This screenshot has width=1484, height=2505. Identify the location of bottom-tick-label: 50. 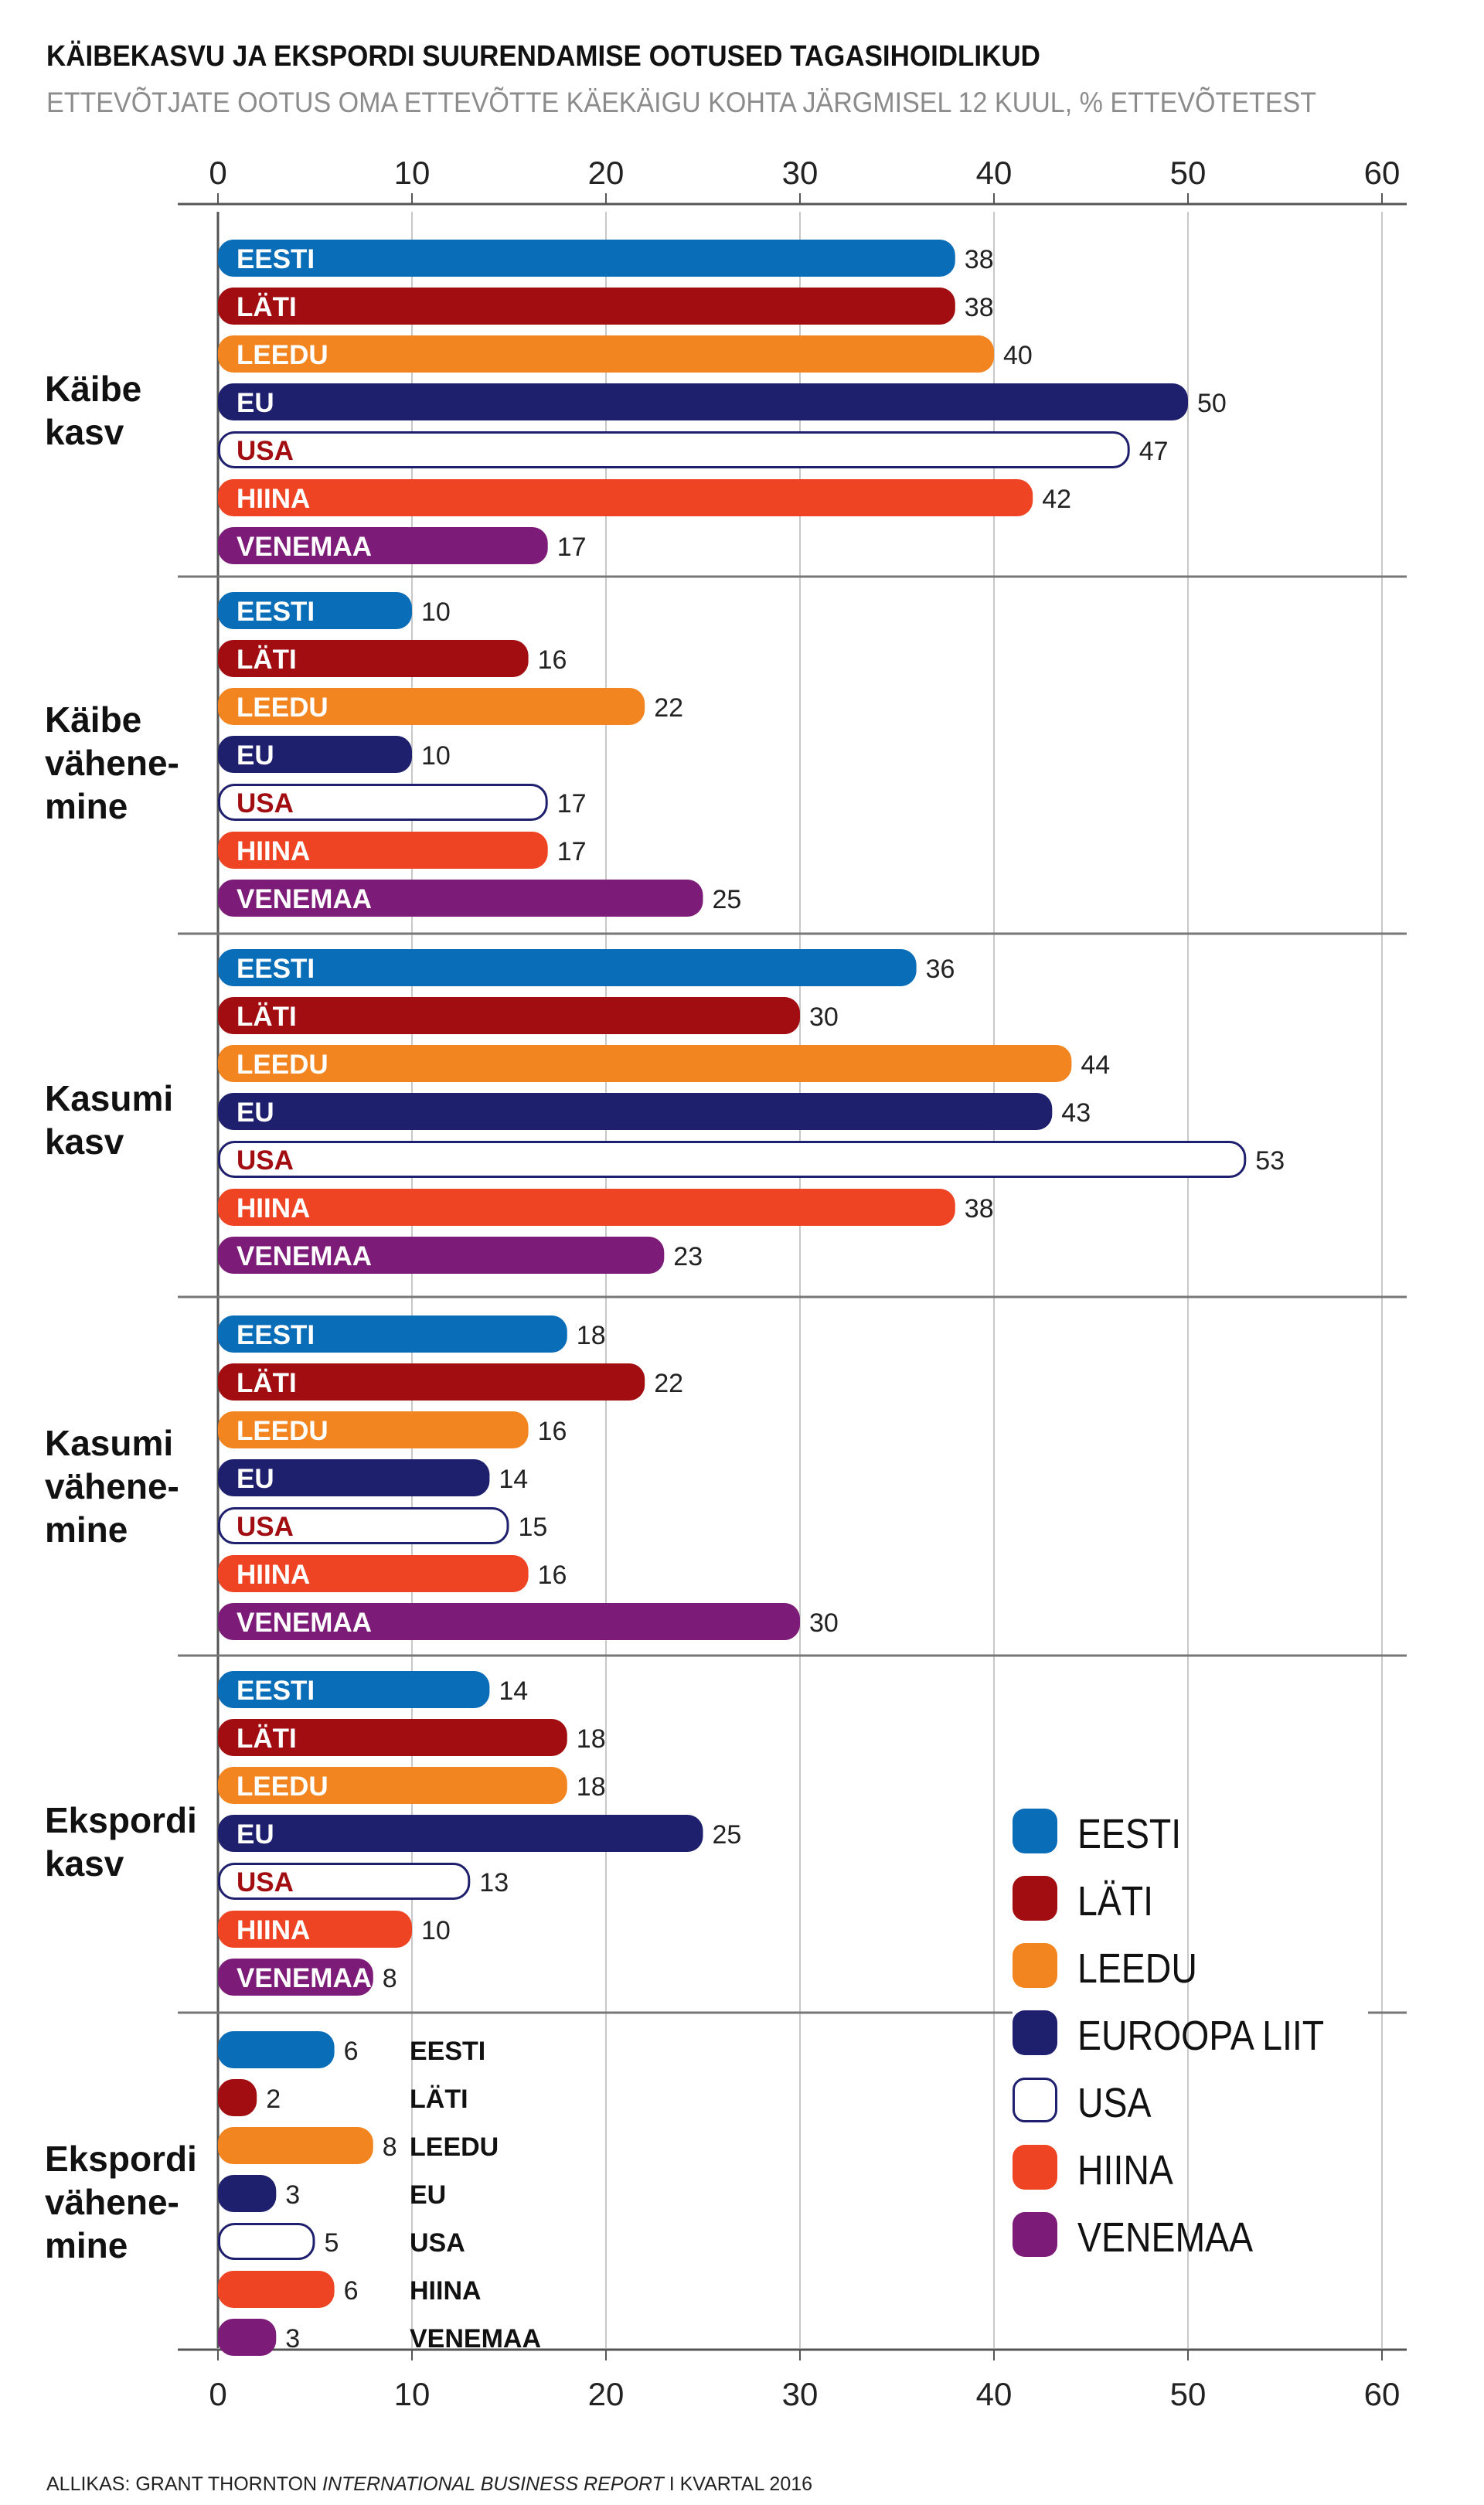
(1188, 2394).